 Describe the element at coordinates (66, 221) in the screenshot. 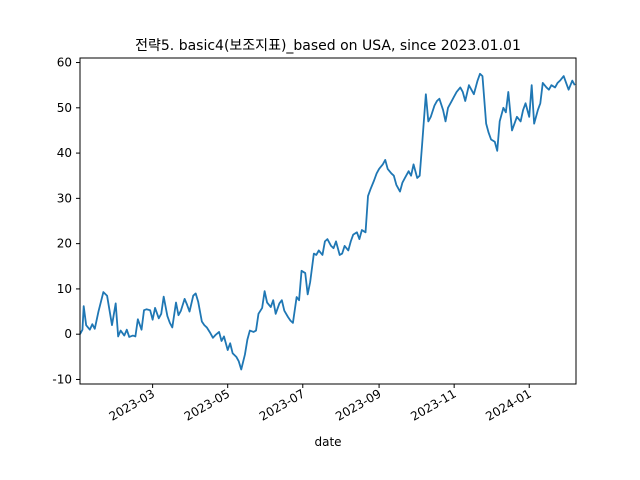

I see `y-axis: -10 0 10 20 30 40 50 60` at that location.